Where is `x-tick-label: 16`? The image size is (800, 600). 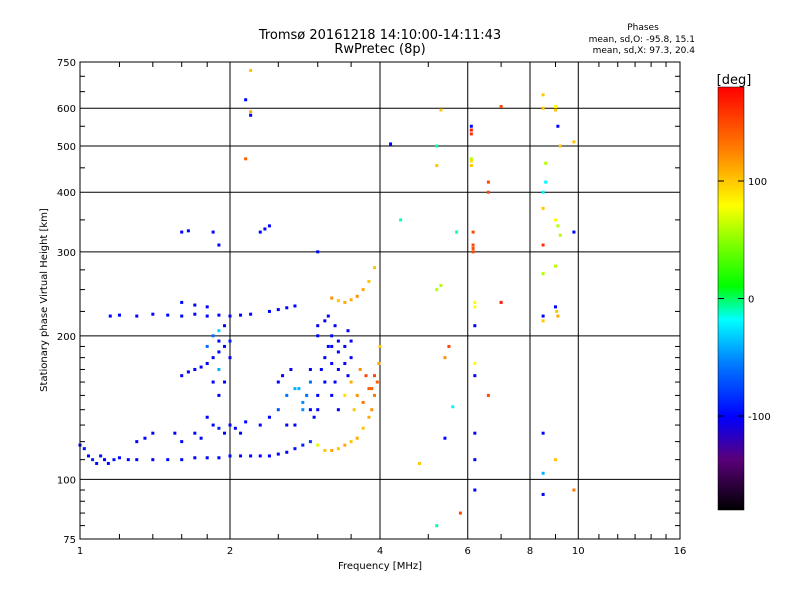 x-tick-label: 16 is located at coordinates (680, 551).